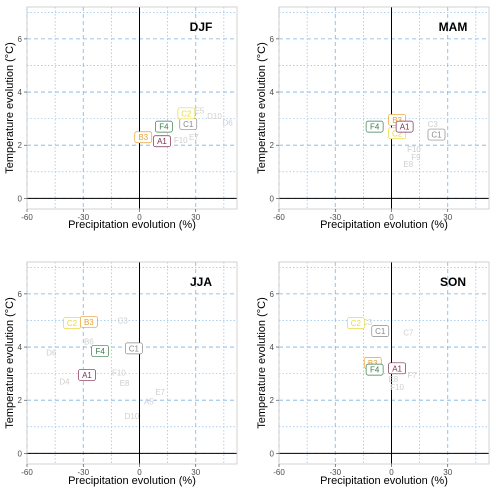  I want to click on point-label-e8: E8, so click(393, 379).